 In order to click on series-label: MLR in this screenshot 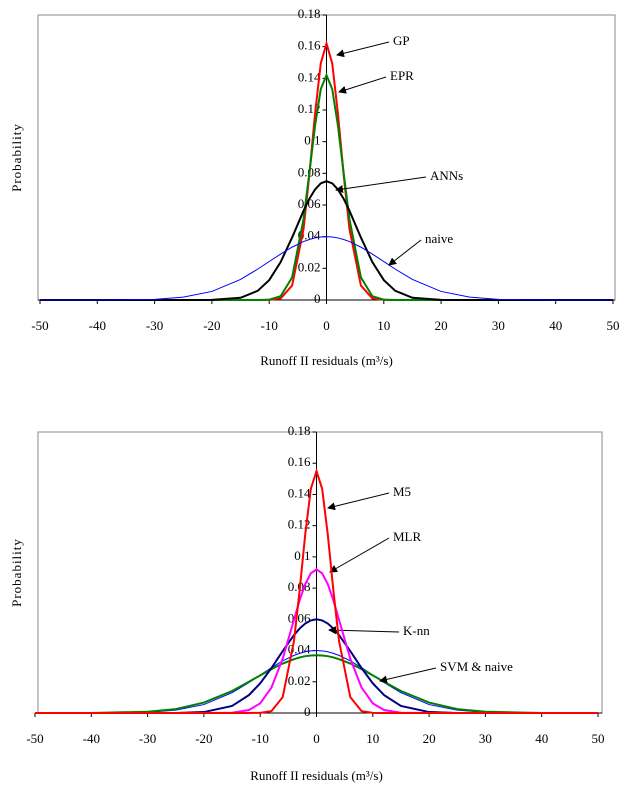, I will do `click(407, 536)`.